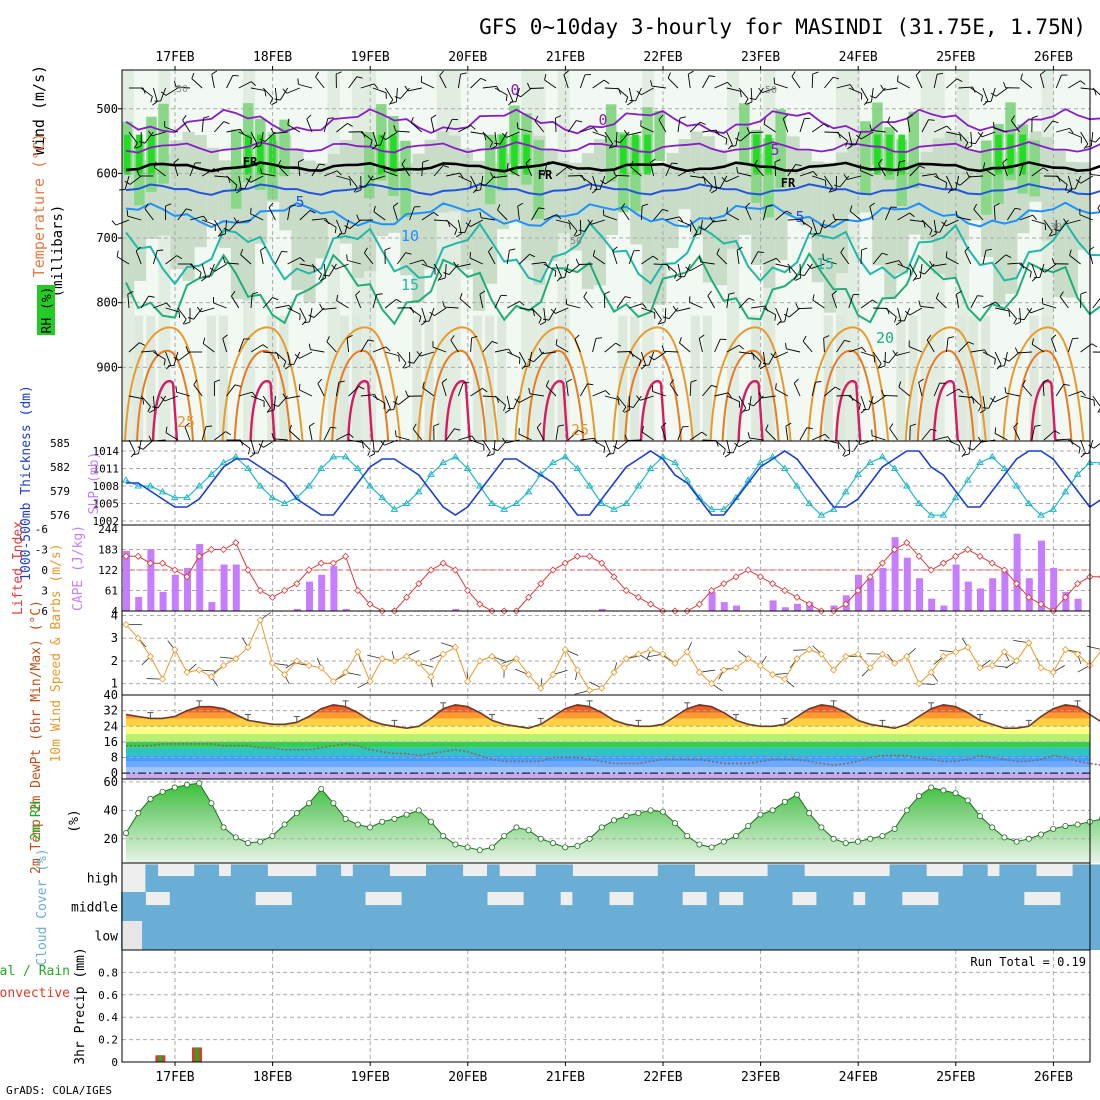  Describe the element at coordinates (126, 580) in the screenshot. I see `cape-bar` at that location.